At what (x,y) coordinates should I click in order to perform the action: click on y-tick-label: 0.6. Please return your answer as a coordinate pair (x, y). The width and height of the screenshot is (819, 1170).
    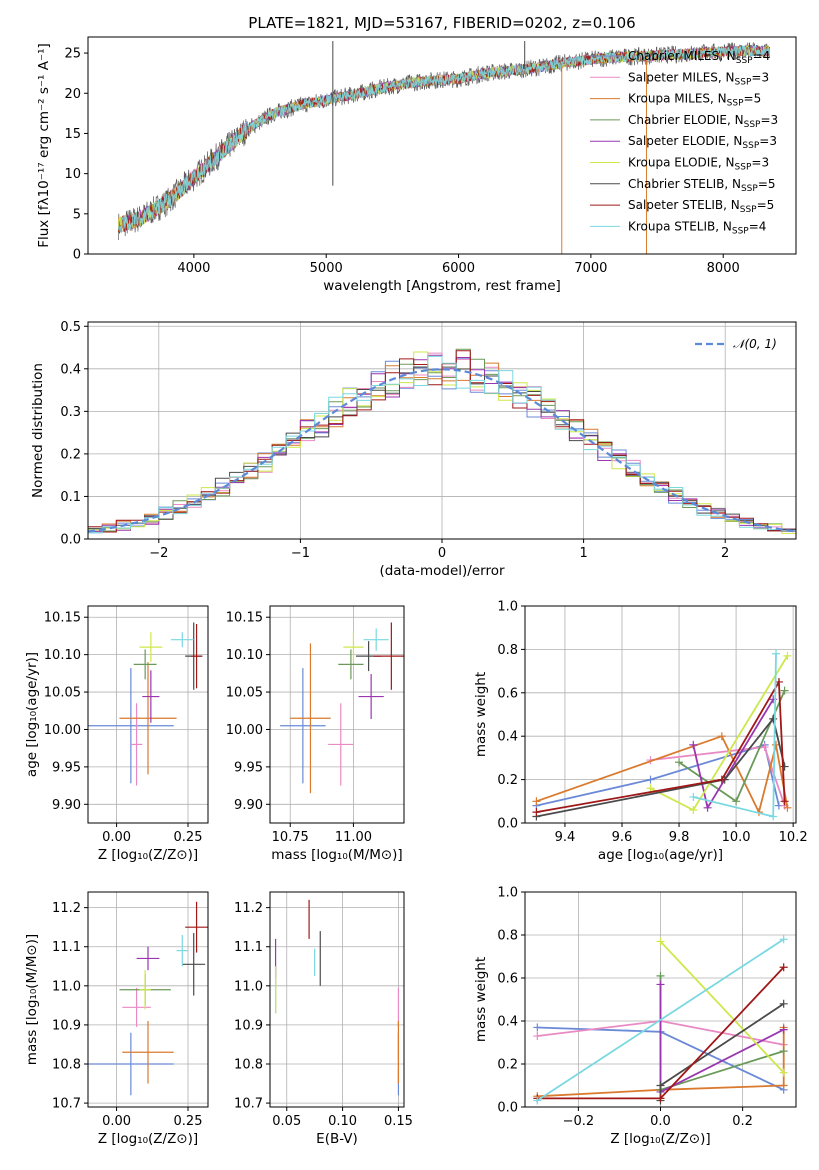
    Looking at the image, I should click on (507, 979).